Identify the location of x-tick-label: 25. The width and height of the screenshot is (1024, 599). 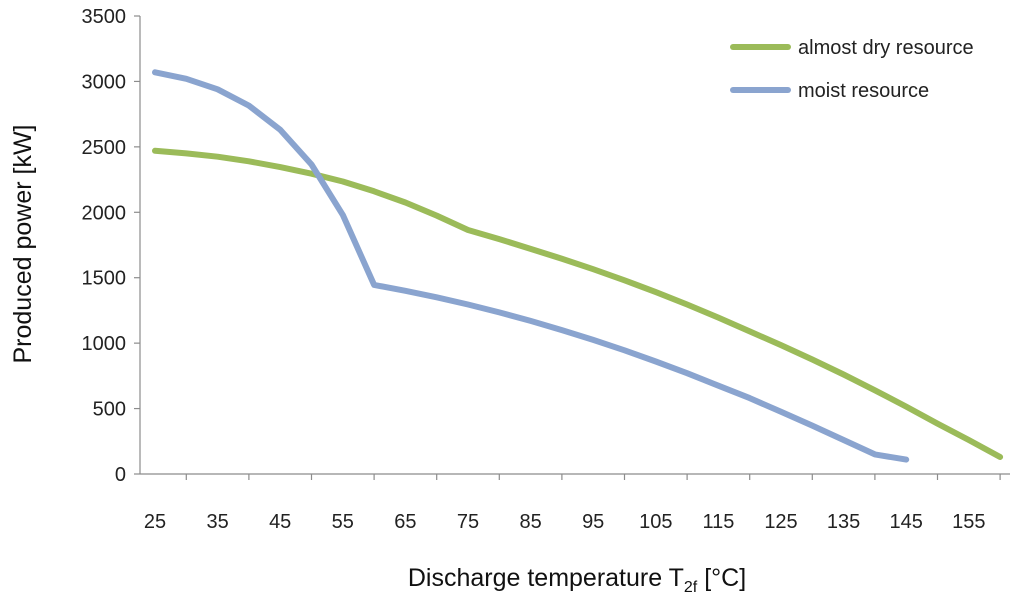
(155, 522).